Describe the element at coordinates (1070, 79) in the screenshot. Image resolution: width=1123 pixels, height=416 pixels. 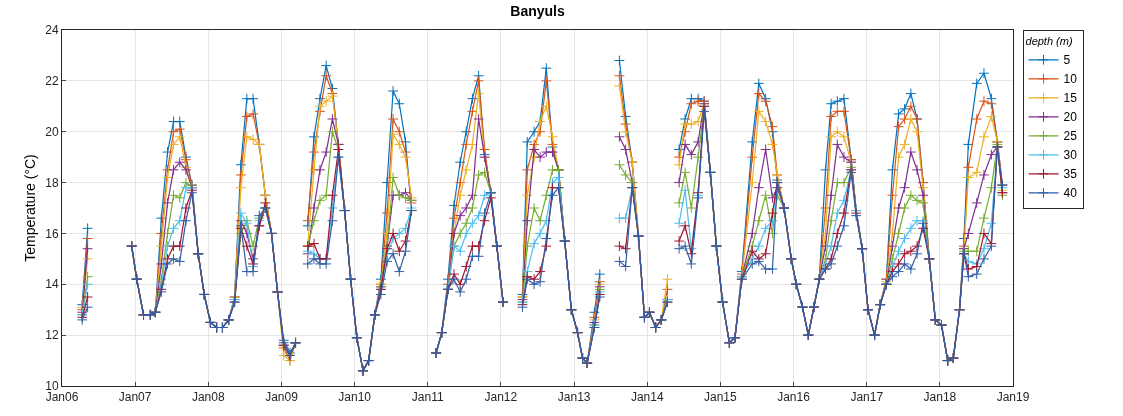
I see `legend-label: 10` at that location.